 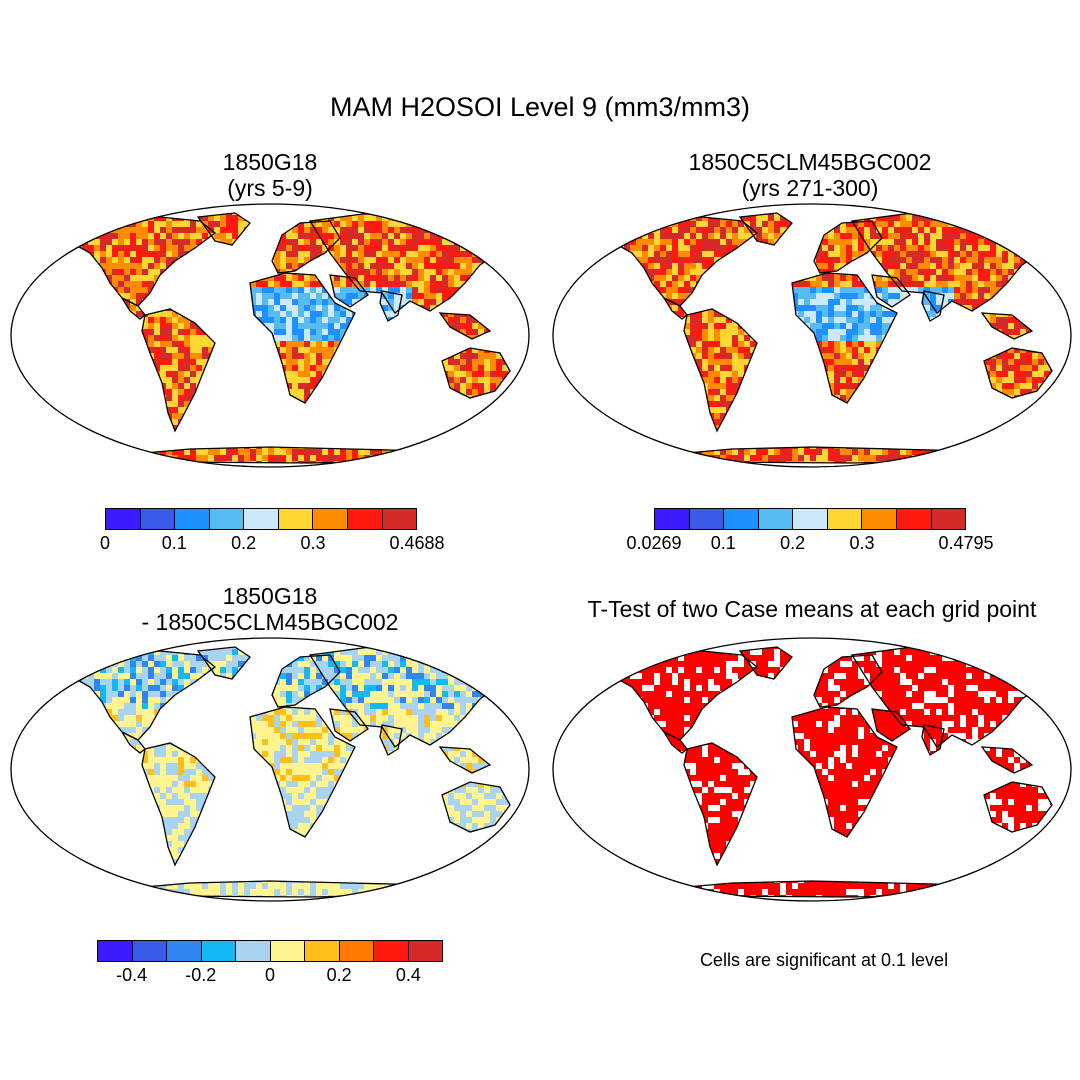 I want to click on panel1-title-line2: (yrs 5-9), so click(x=270, y=188).